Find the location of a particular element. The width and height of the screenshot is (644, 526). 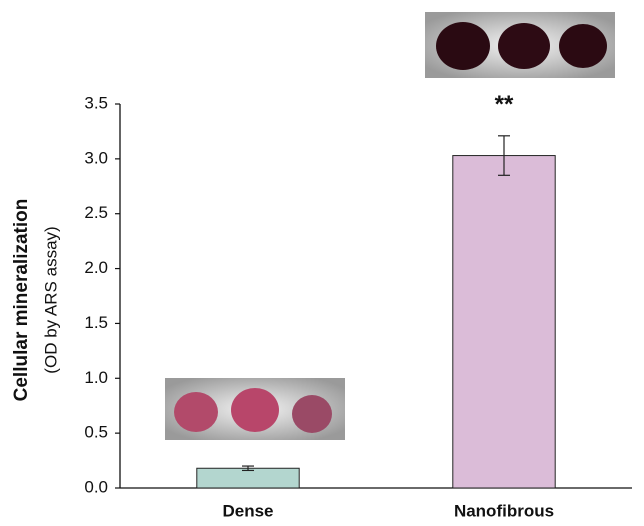

annotation: ** is located at coordinates (504, 104).